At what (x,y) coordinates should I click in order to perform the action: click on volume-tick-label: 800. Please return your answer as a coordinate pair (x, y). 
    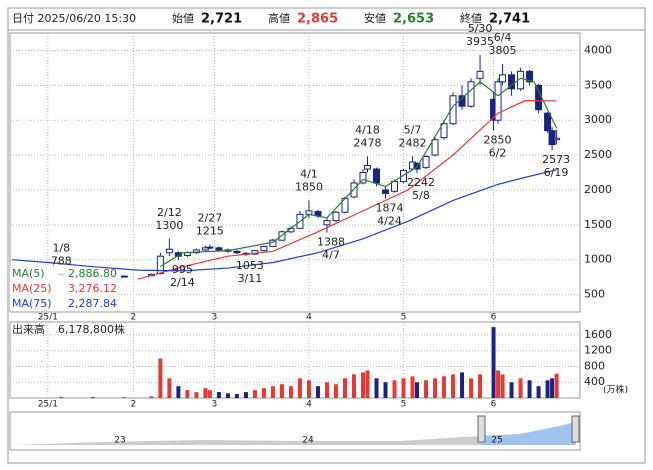
    Looking at the image, I should click on (594, 365).